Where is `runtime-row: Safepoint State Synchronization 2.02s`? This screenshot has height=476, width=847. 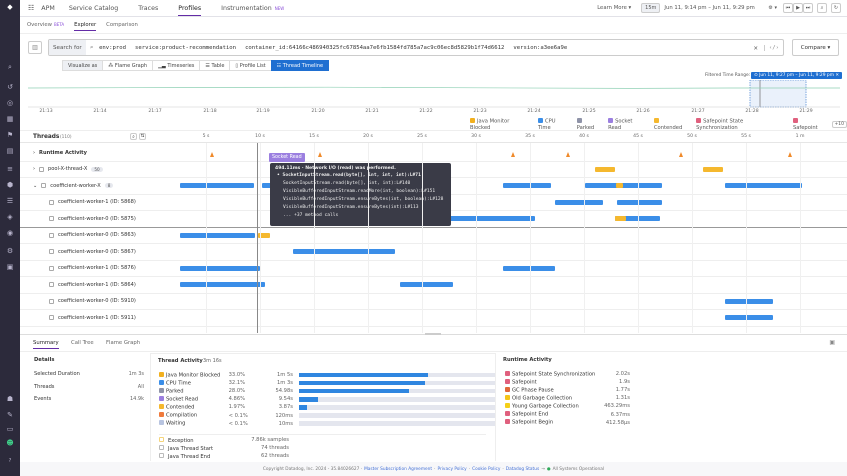
runtime-row: Safepoint State Synchronization 2.02s is located at coordinates (567, 374).